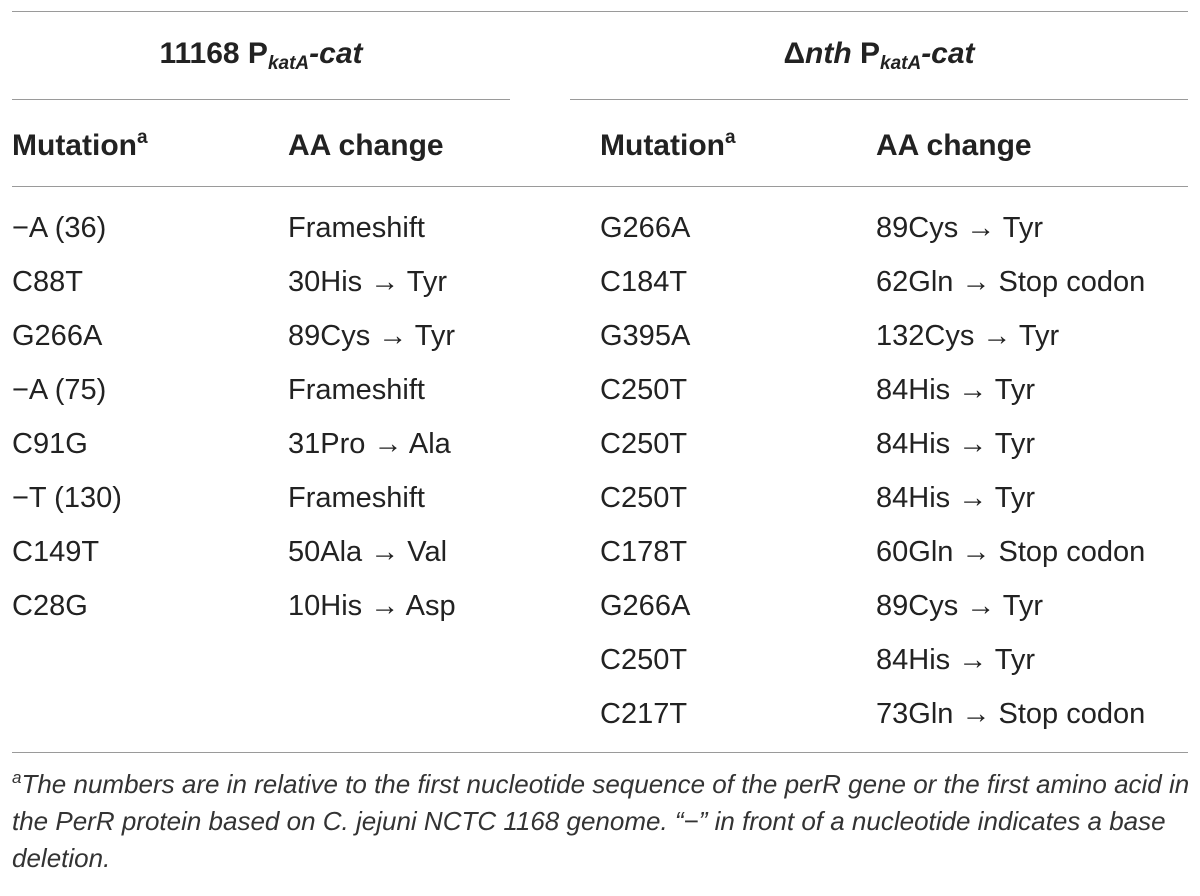 The height and width of the screenshot is (896, 1200). I want to click on group-2-aa-change-header-label: AA change, so click(954, 145).